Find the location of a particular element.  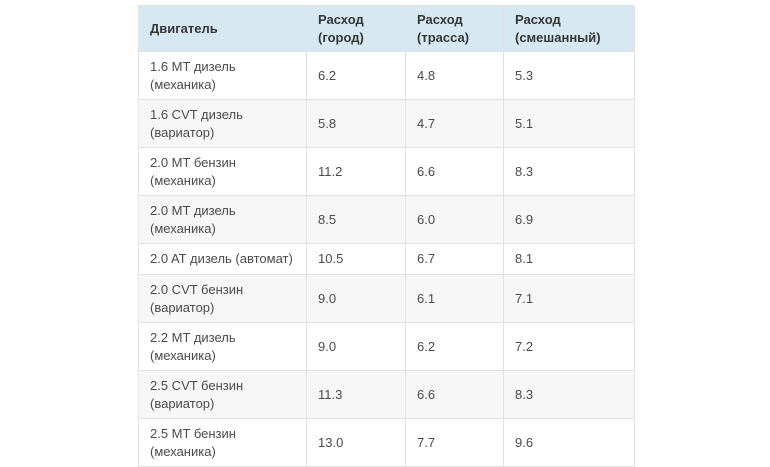

mixed-value-cell: 6.9 is located at coordinates (569, 220).